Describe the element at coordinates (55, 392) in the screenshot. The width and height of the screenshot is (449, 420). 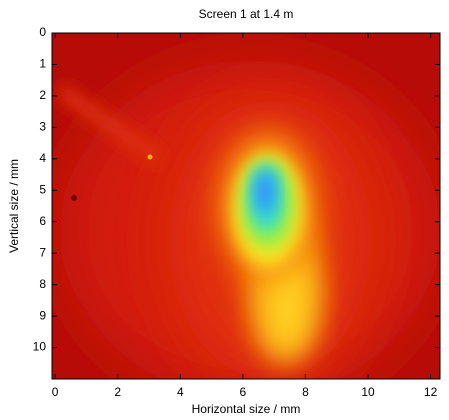
I see `x-tick-label: 0` at that location.